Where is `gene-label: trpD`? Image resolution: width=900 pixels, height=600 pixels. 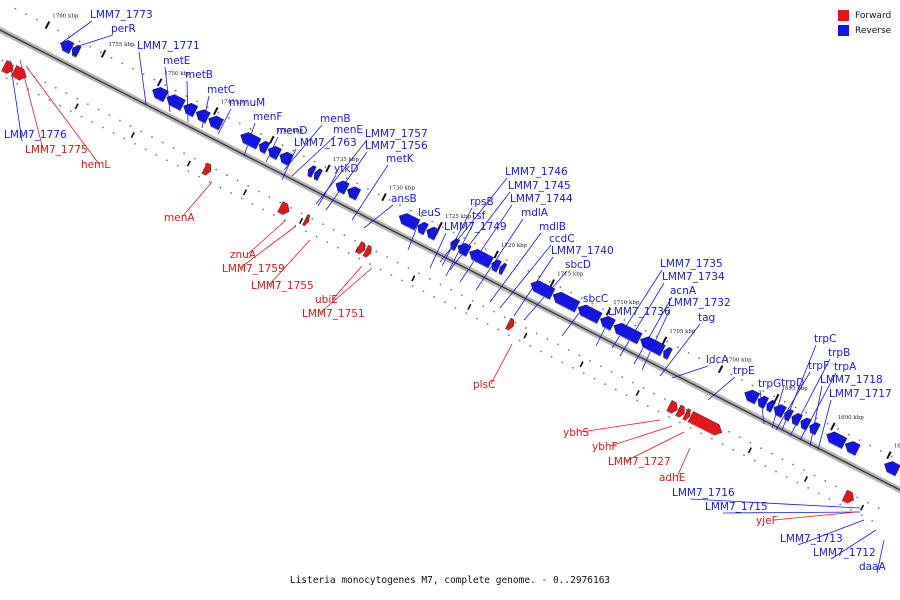 gene-label: trpD is located at coordinates (792, 383).